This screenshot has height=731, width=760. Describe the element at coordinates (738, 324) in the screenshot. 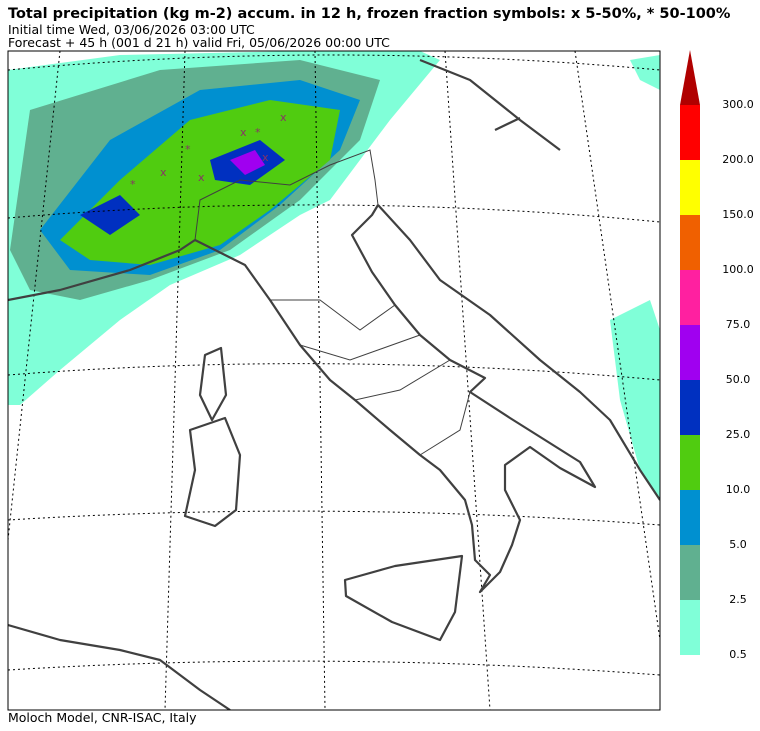

I see `colorbar-label: 75.0` at that location.